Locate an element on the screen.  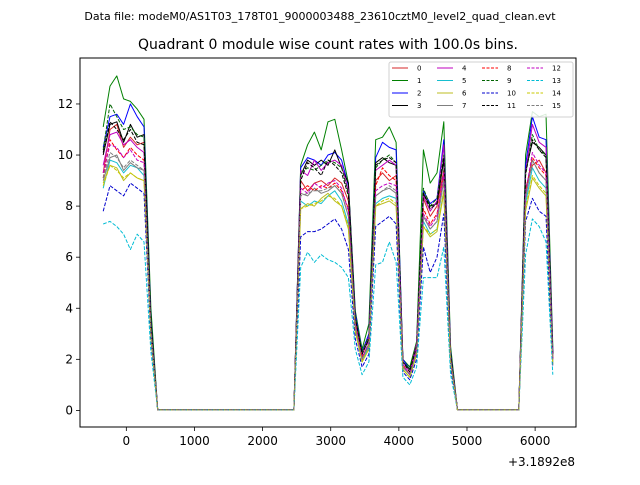
legend-label-9: 9 is located at coordinates (509, 81).